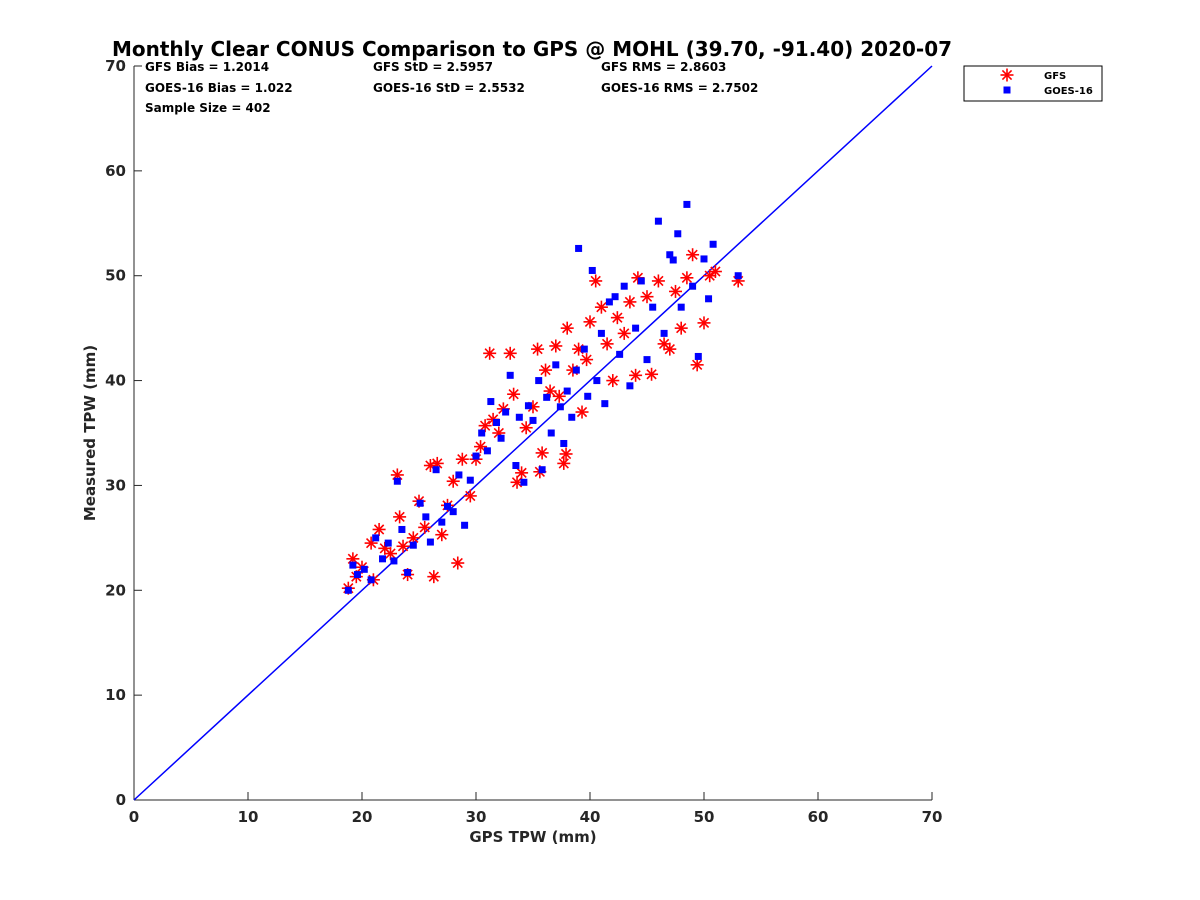 The width and height of the screenshot is (1200, 900). I want to click on x-tick-label: 40, so click(590, 817).